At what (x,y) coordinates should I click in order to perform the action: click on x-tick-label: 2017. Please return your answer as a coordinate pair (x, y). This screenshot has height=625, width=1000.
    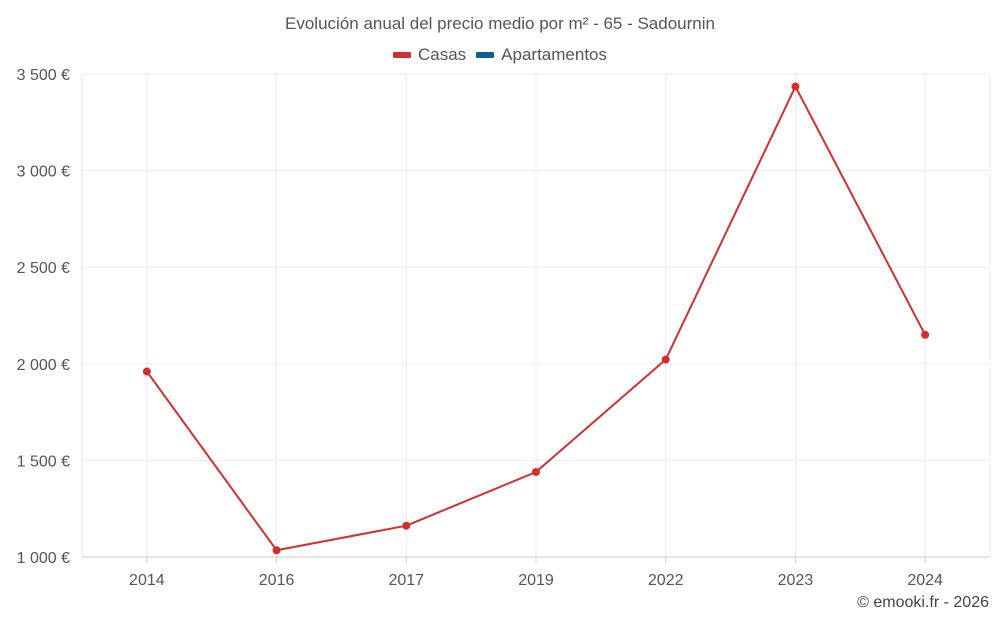
    Looking at the image, I should click on (406, 580).